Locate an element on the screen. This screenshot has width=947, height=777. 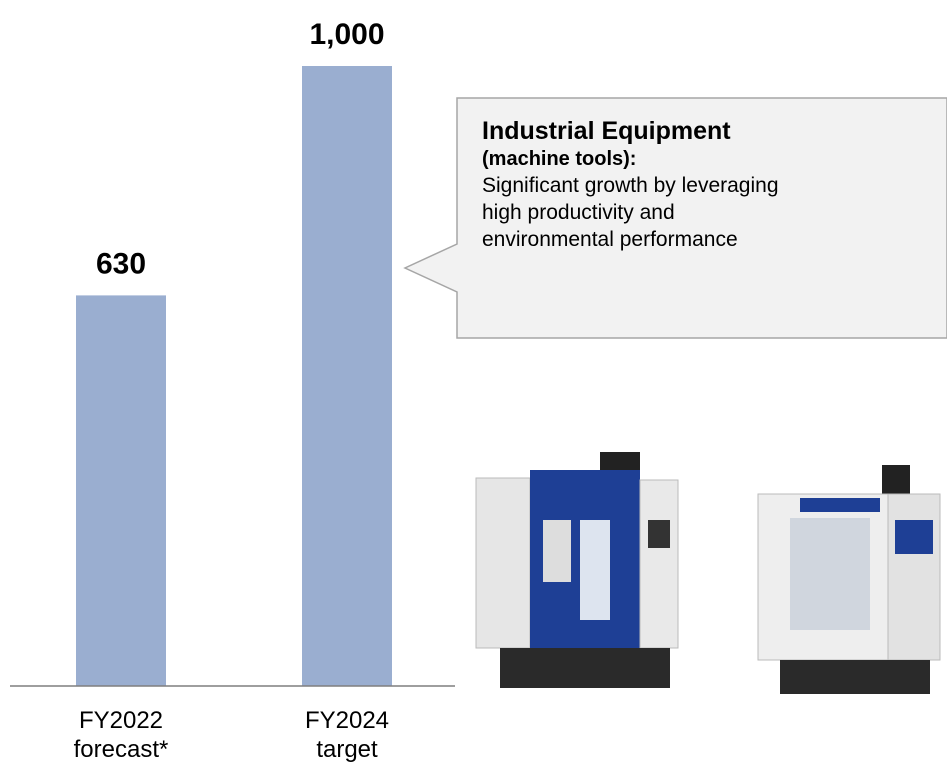
value-label: 1,000 is located at coordinates (346, 34).